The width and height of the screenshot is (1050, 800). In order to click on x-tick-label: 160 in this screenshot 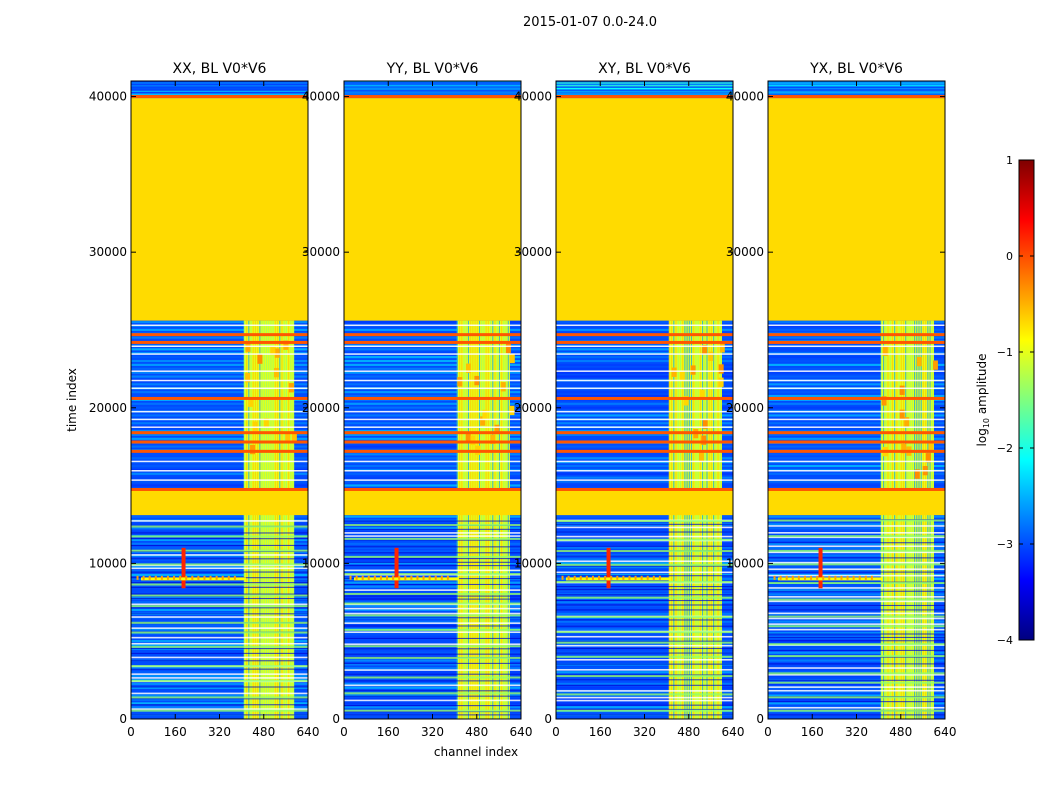, I will do `click(812, 732)`.